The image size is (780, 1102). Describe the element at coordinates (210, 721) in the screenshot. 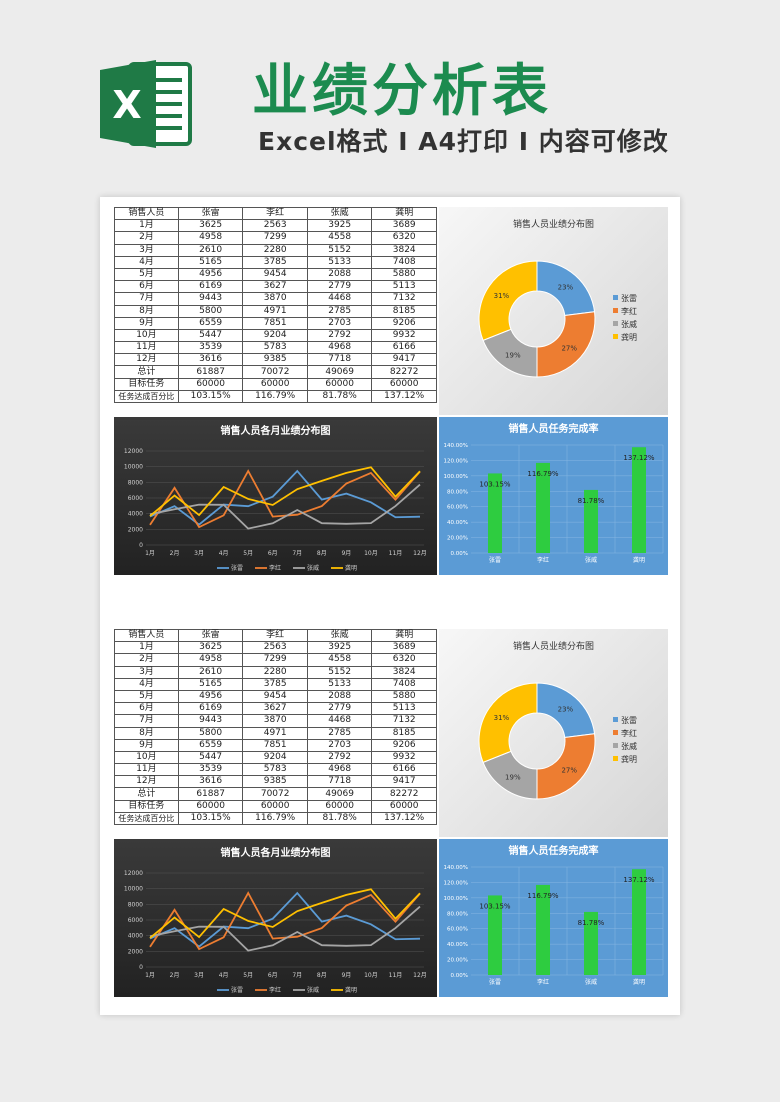

I see `table-cell: 9443` at that location.